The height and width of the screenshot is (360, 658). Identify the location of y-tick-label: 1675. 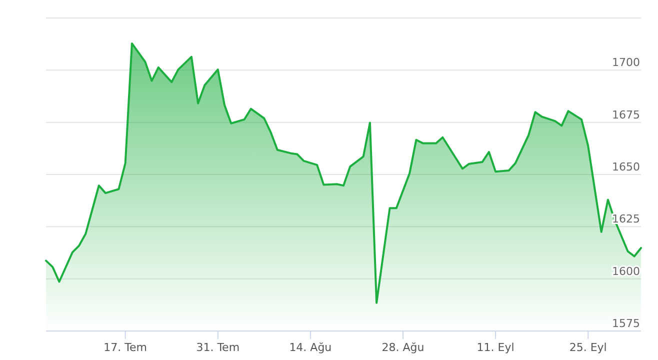
(626, 115).